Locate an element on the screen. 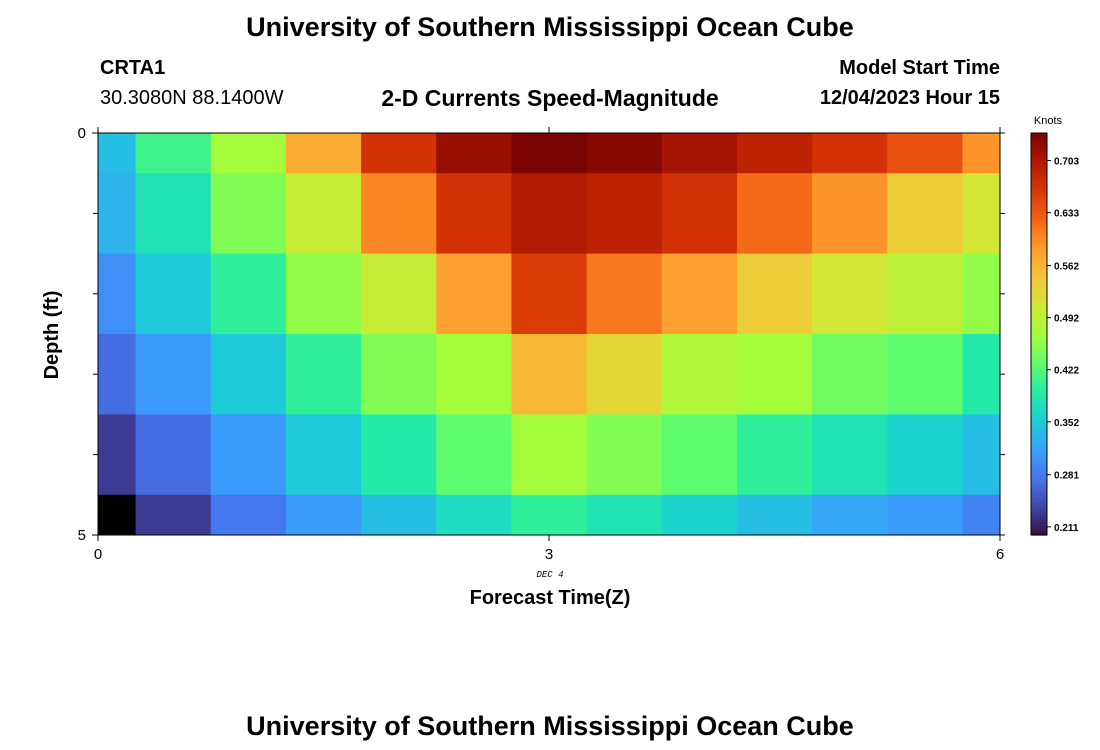 The width and height of the screenshot is (1100, 750). colorbar-tick-label: 0.492 is located at coordinates (1066, 319).